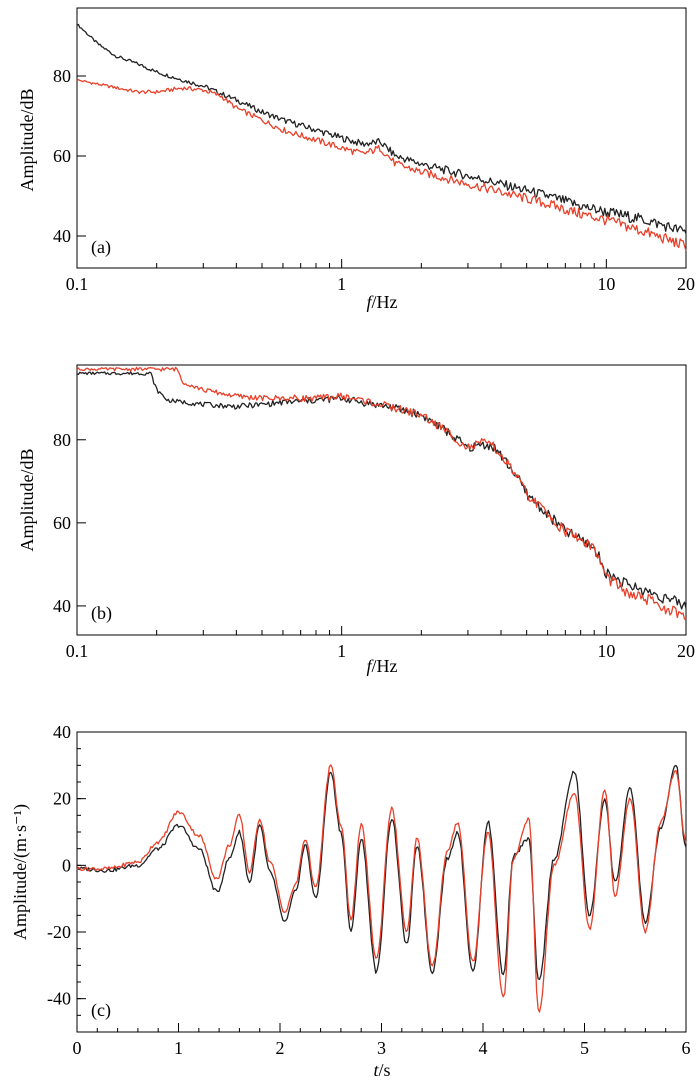  What do you see at coordinates (101, 1010) in the screenshot?
I see `panel-c-label: (c)` at bounding box center [101, 1010].